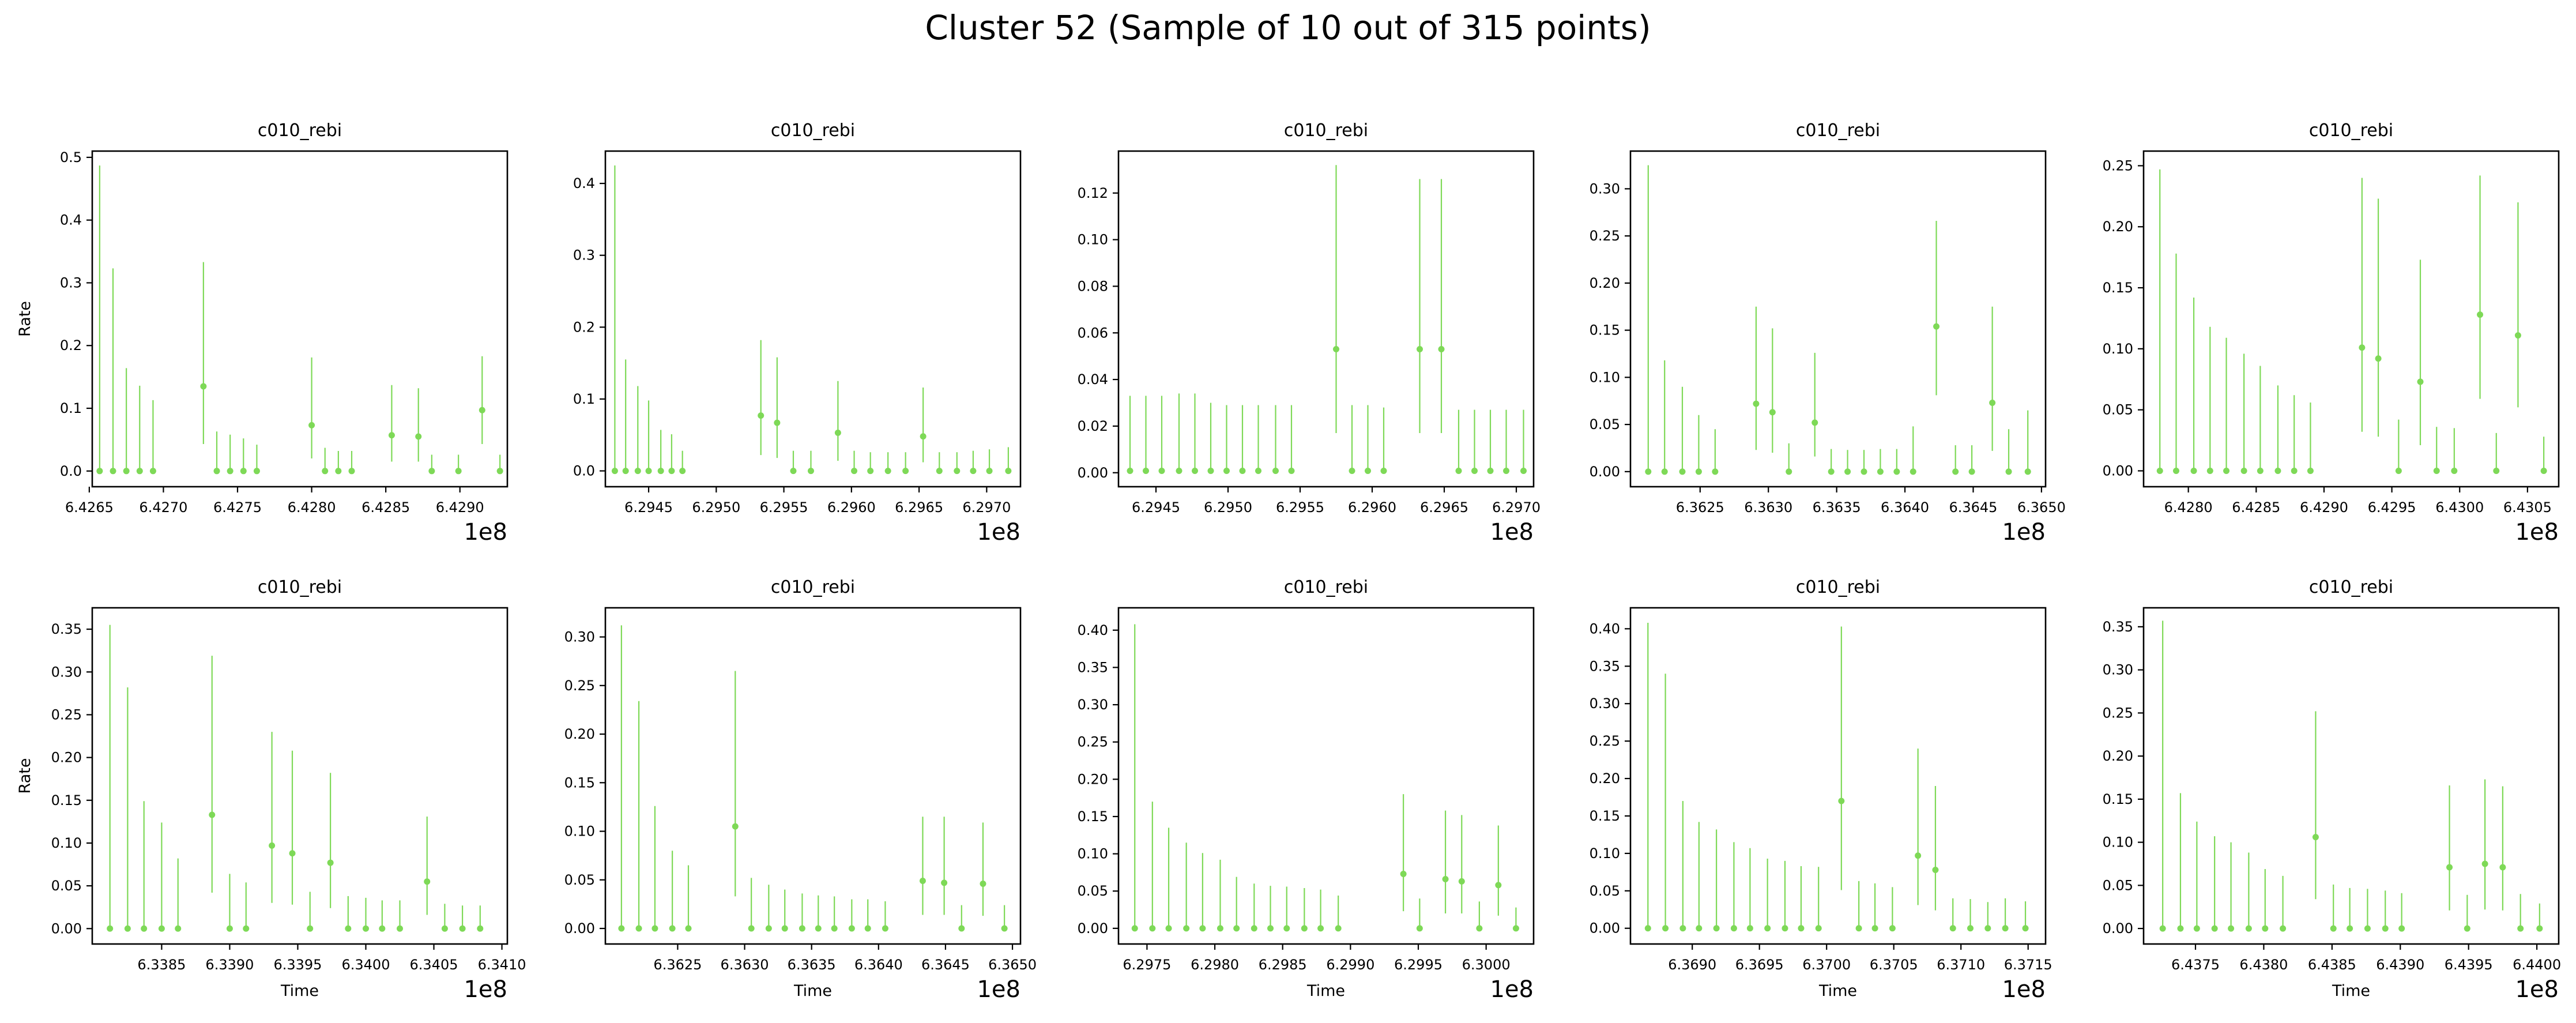  I want to click on x-tick-label: 6.2985, so click(1283, 965).